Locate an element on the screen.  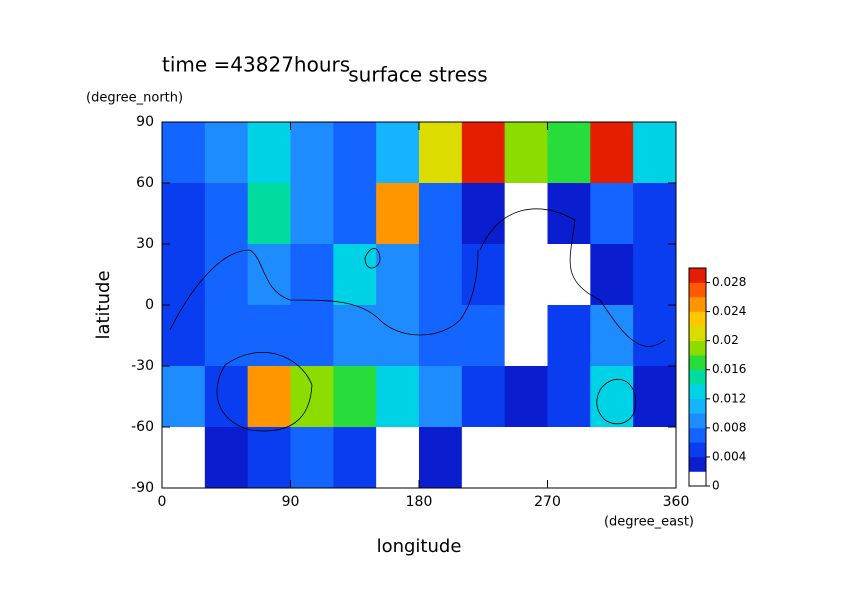
colorbar-tick-label: 0.02 is located at coordinates (725, 340).